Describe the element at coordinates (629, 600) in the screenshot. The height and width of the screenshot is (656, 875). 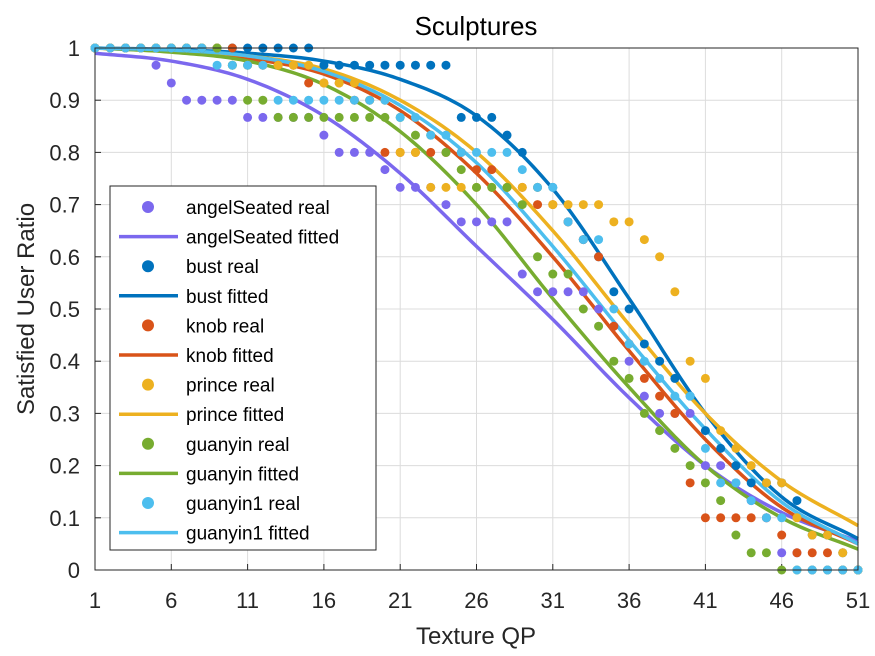
I see `x-tick-label: 36` at that location.